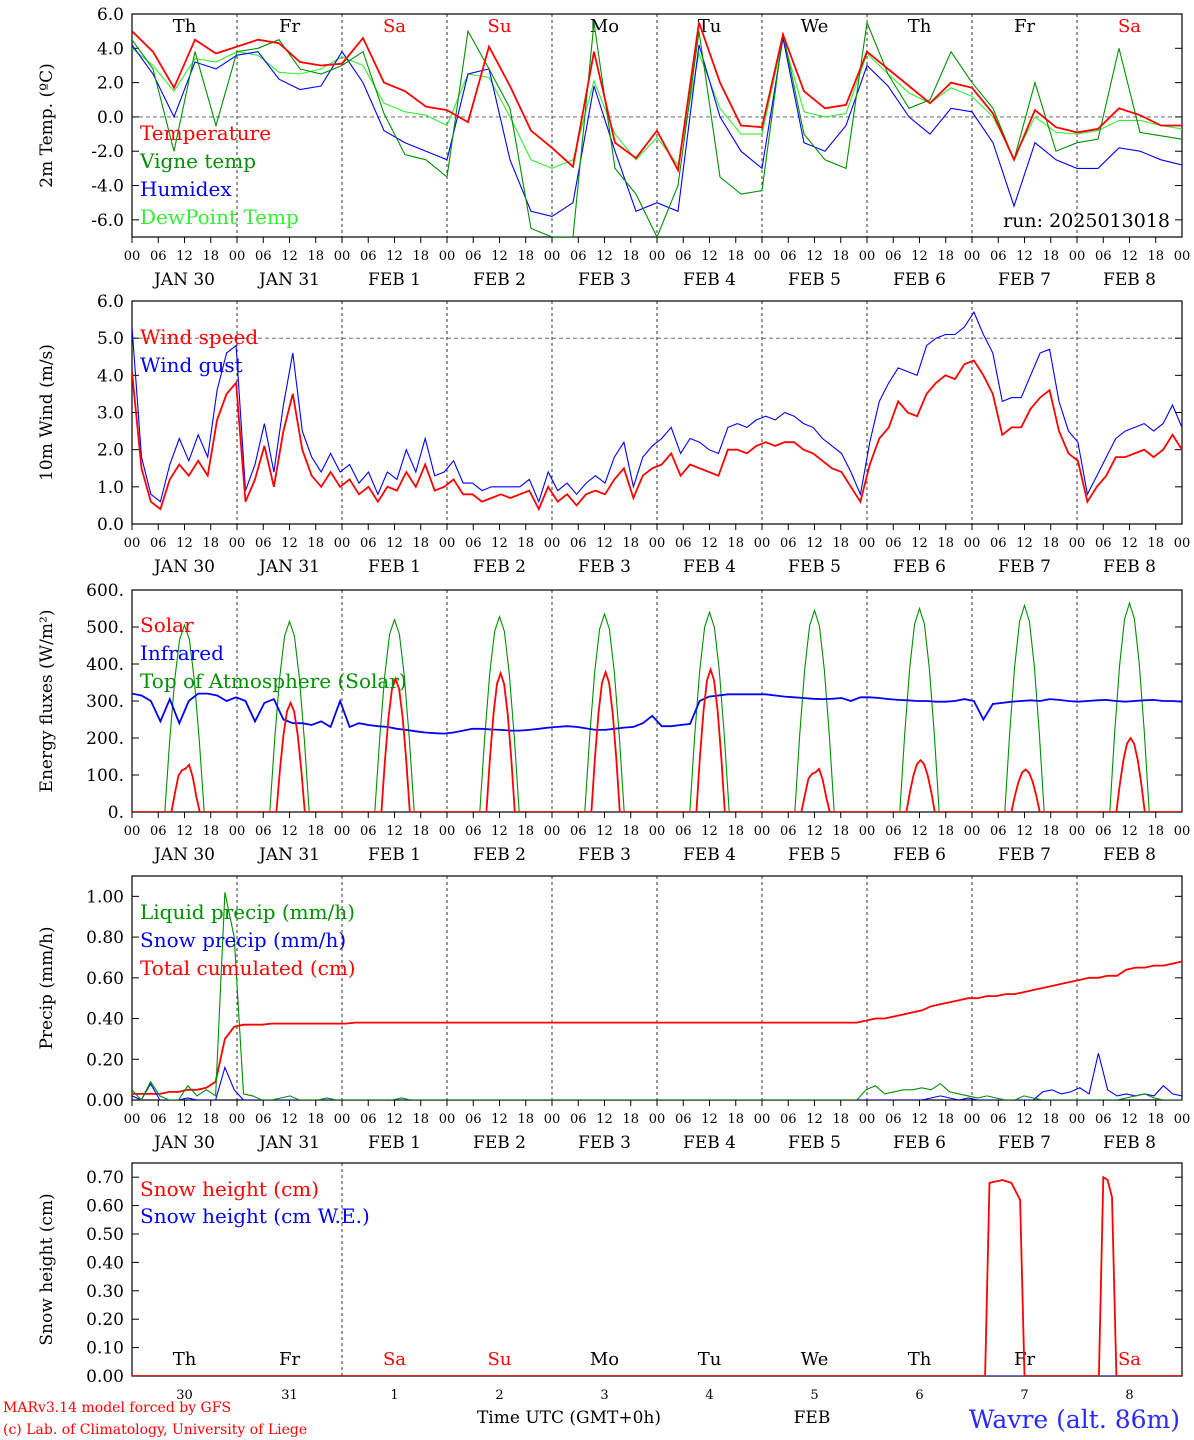  What do you see at coordinates (47, 1269) in the screenshot?
I see `y-axis-label: Snow height (cm)` at bounding box center [47, 1269].